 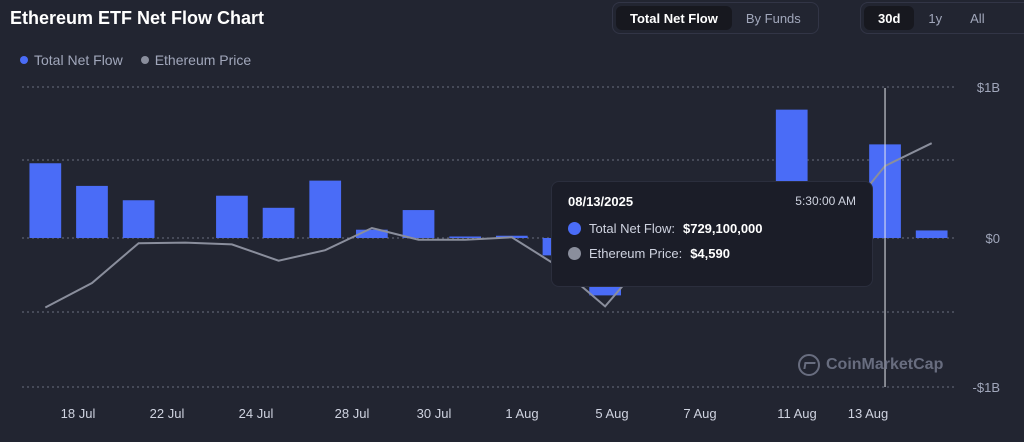 I want to click on coinmarketcap-logo-icon, so click(x=809, y=365).